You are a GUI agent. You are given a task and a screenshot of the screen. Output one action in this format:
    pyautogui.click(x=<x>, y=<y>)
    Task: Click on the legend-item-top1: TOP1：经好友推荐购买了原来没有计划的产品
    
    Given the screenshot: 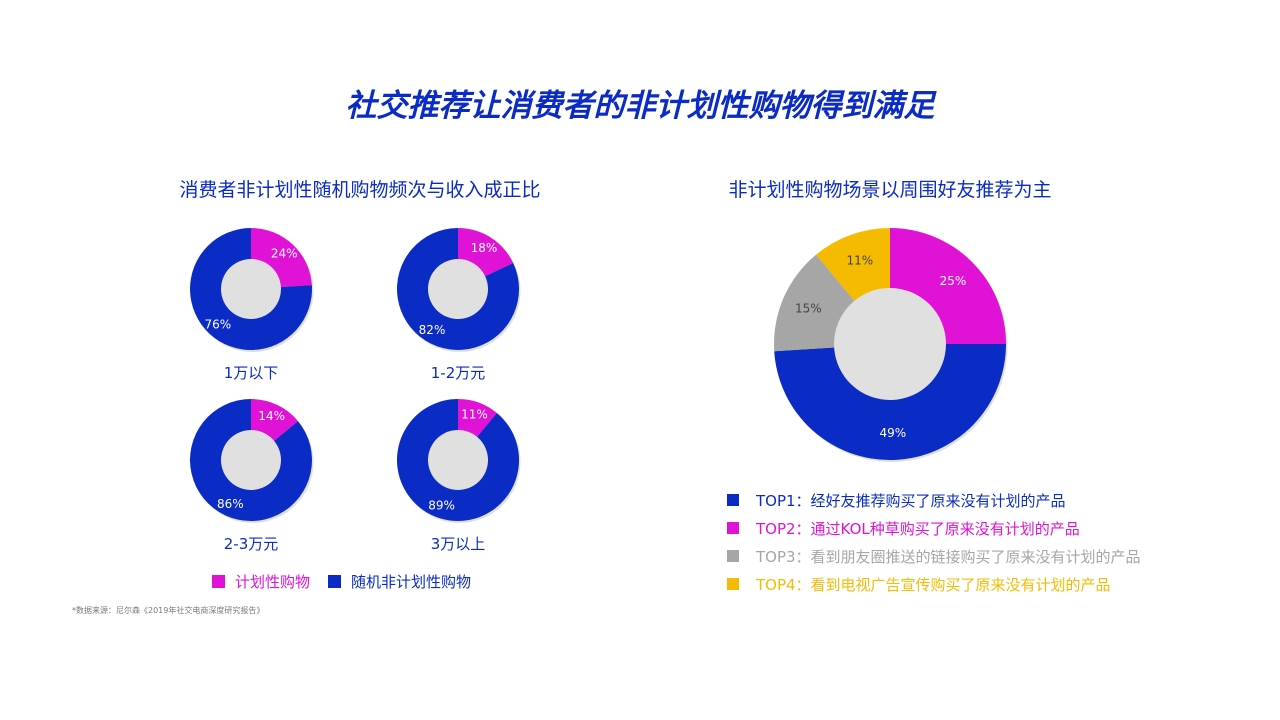 What is the action you would take?
    pyautogui.click(x=934, y=500)
    